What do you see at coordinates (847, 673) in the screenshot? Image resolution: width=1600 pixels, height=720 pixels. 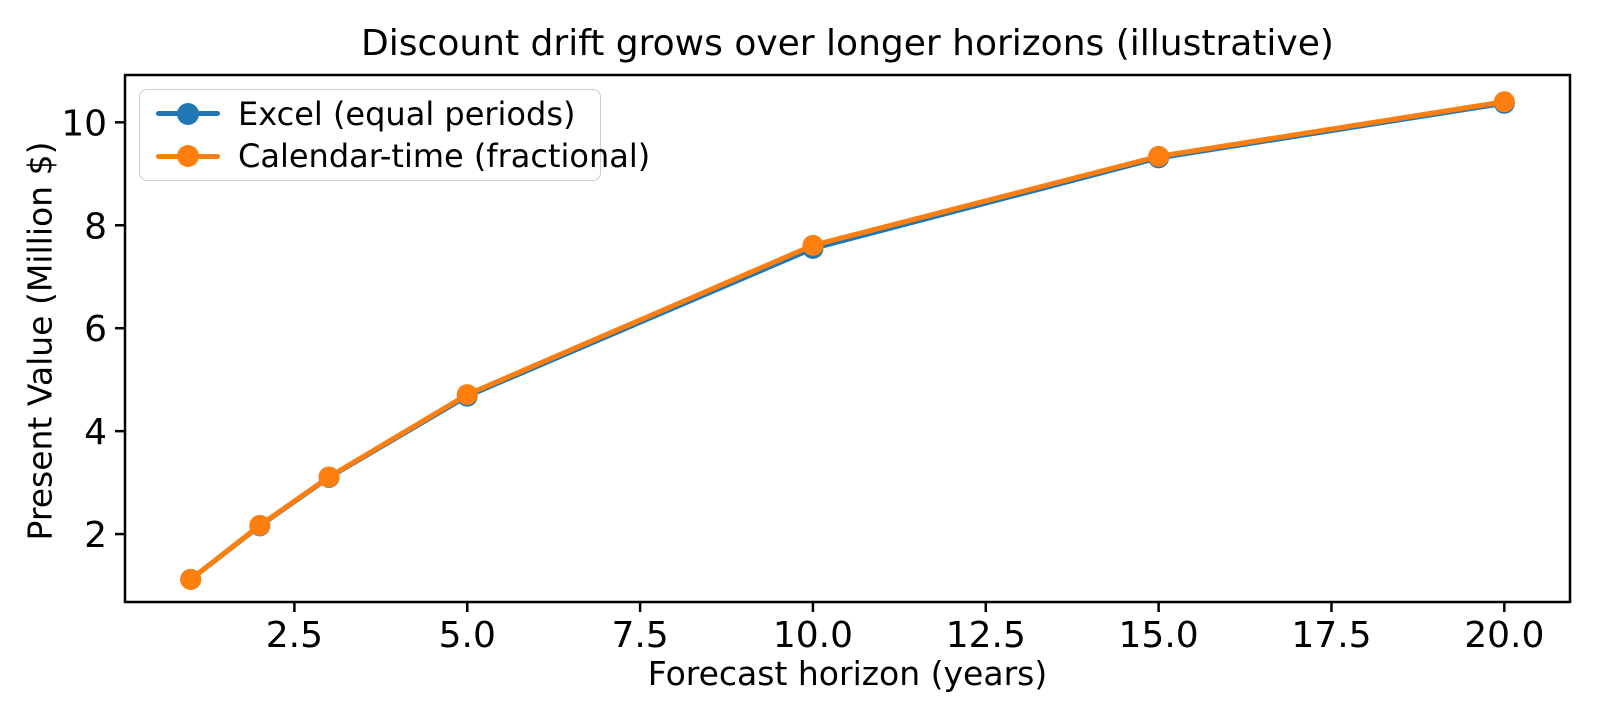 I see `x-axis-label: Forecast horizon (years)` at bounding box center [847, 673].